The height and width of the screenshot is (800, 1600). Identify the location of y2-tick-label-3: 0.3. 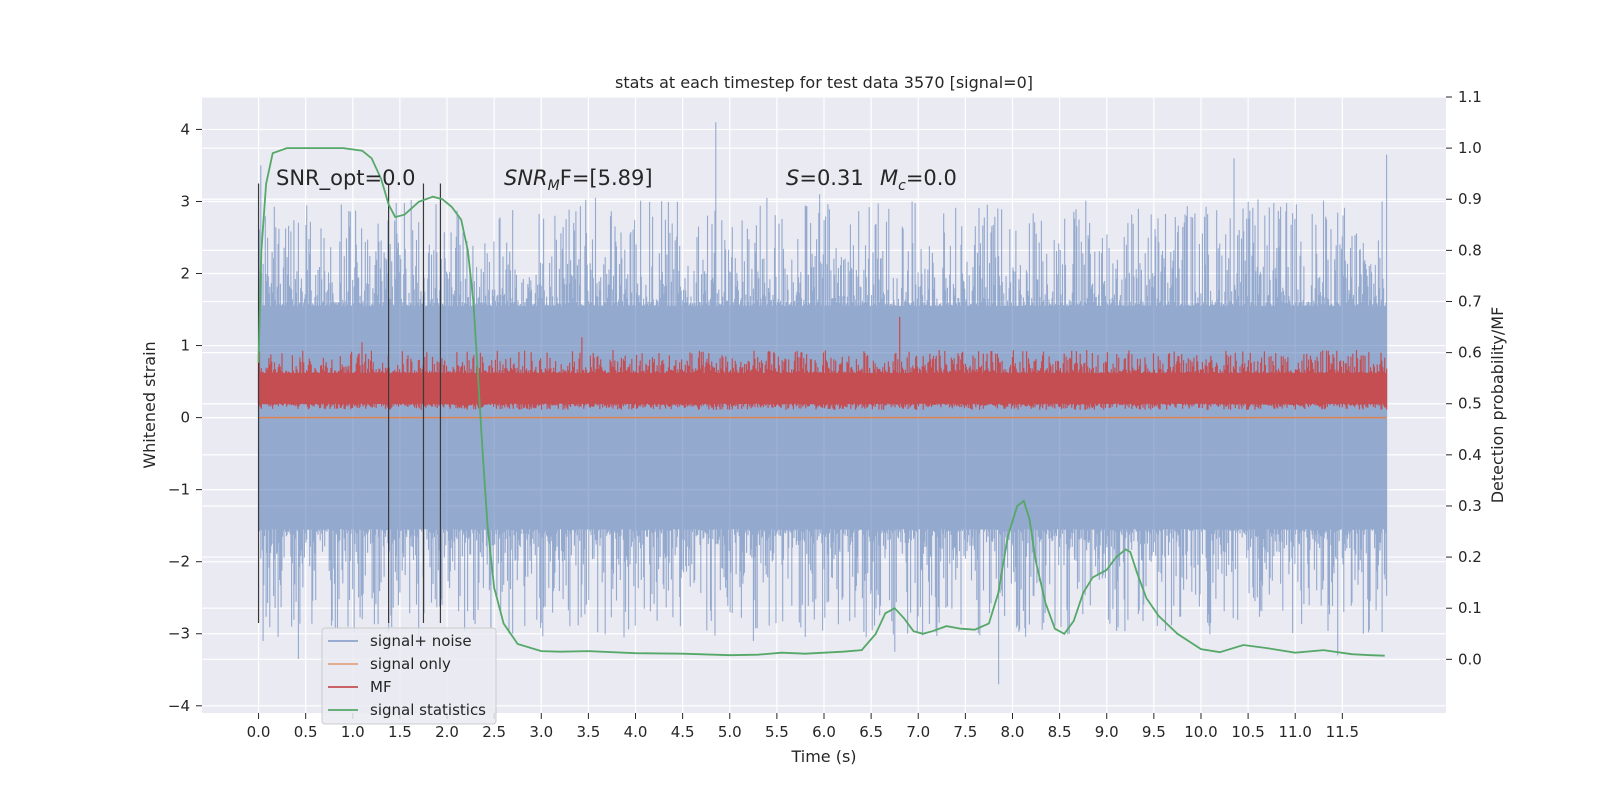
(1470, 506).